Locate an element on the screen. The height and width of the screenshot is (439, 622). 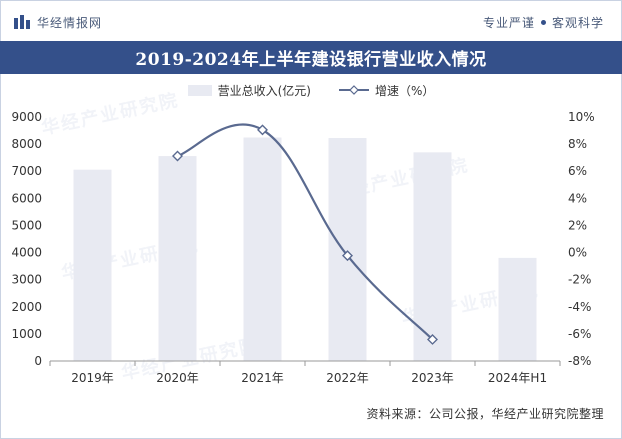
y-left-tick-label: 7000 is located at coordinates (26, 171).